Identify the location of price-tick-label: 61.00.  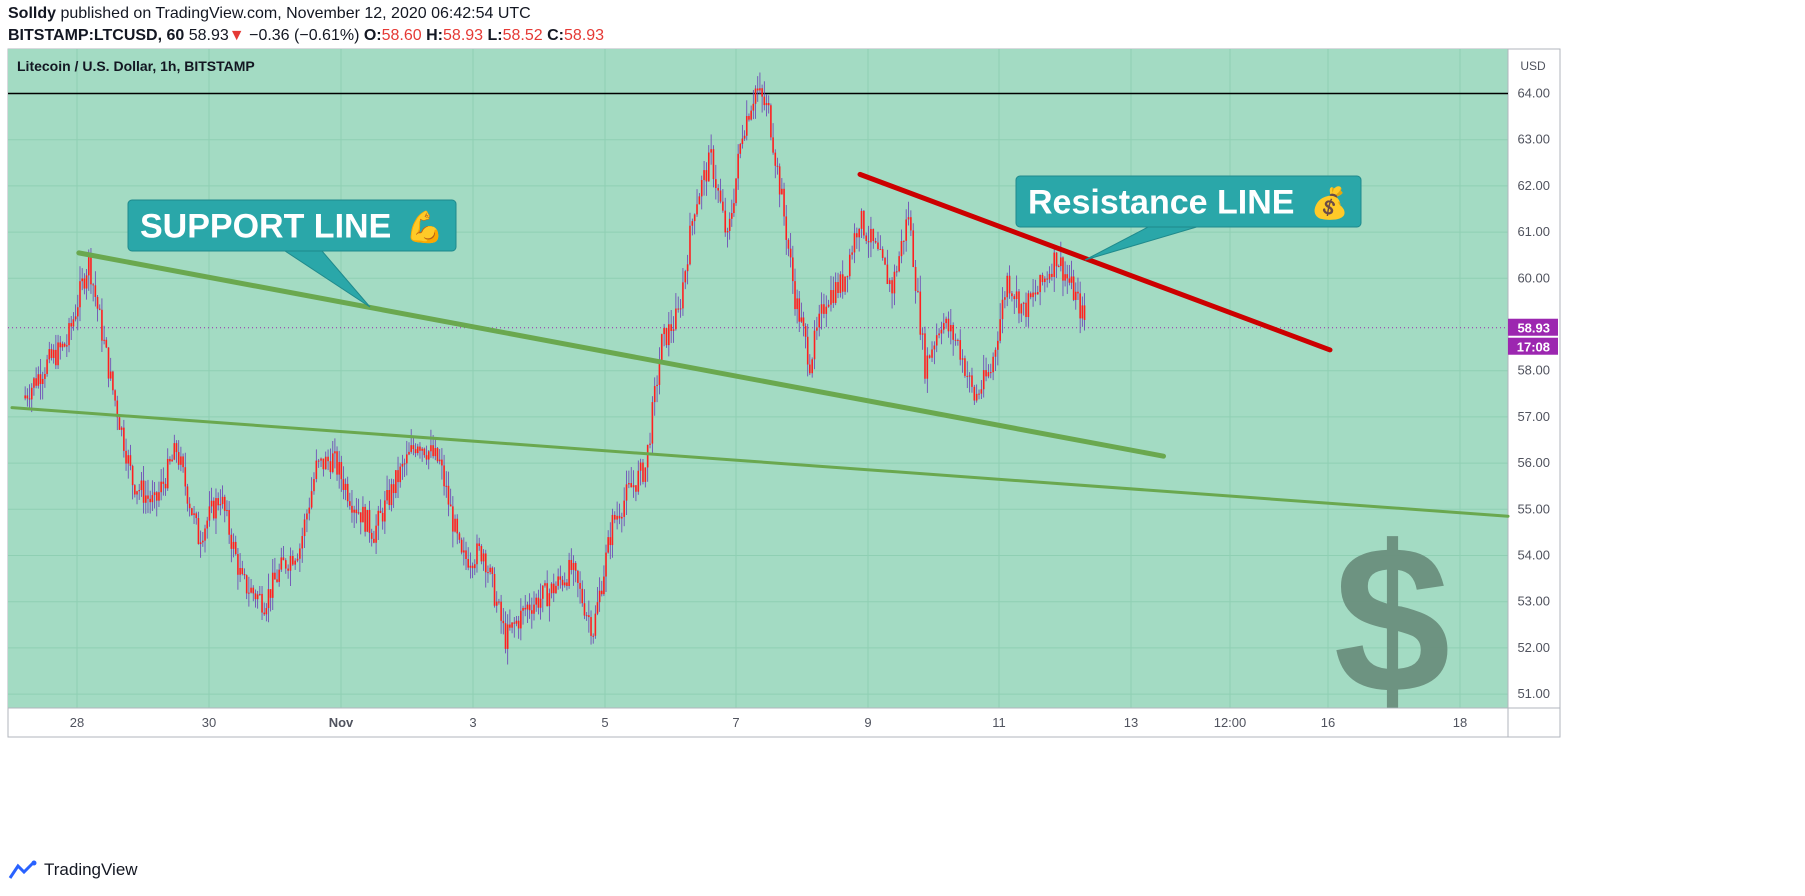
(1533, 231).